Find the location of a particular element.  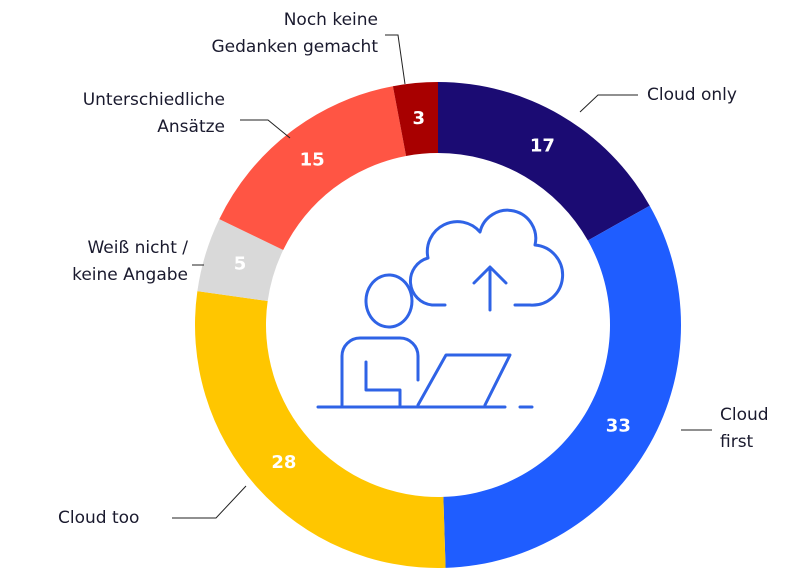

label-line: Ansätze is located at coordinates (191, 127).